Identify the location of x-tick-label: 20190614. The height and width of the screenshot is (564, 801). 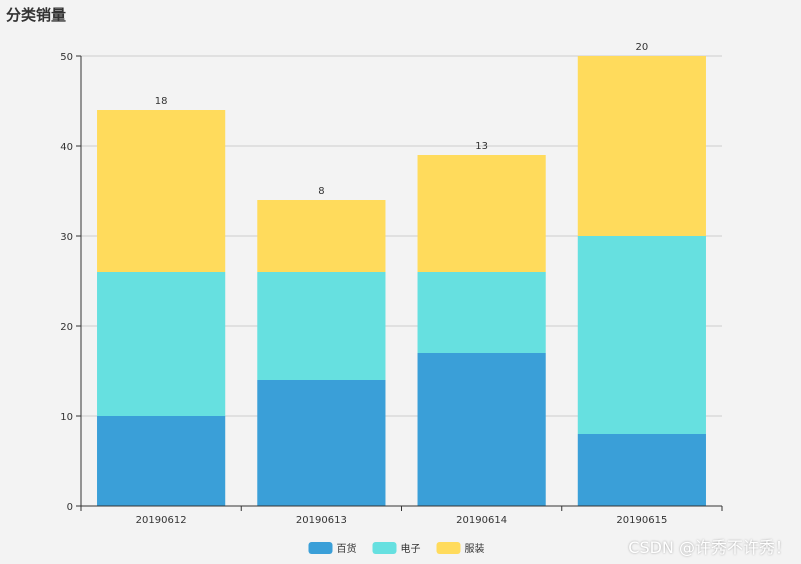
(481, 520).